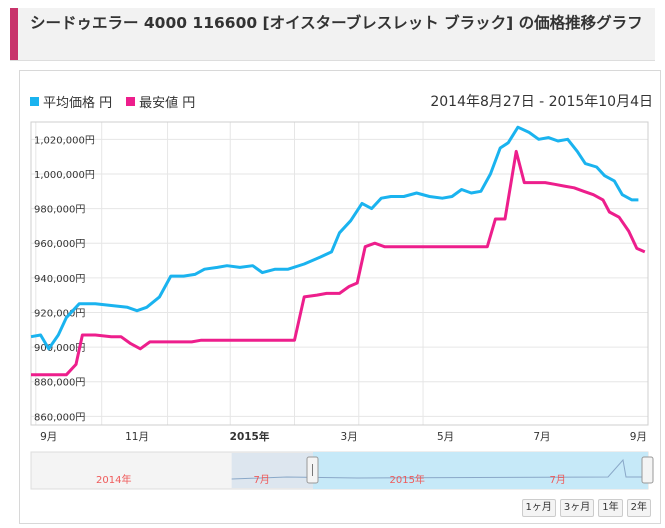 The height and width of the screenshot is (528, 665). I want to click on y-tick-label: 980,000円, so click(59, 210).